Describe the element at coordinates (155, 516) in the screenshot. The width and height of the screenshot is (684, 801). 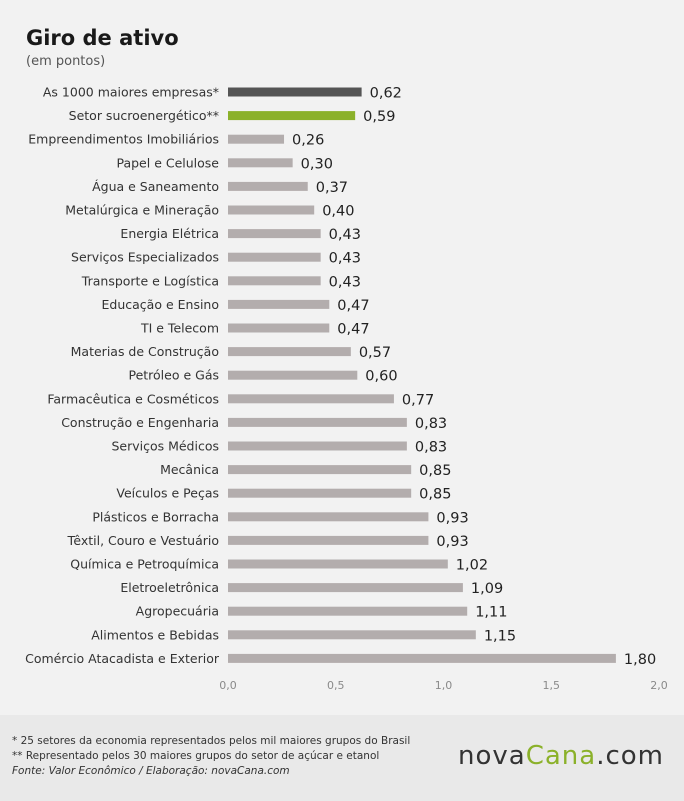
I see `category-label: Plásticos e Borracha` at that location.